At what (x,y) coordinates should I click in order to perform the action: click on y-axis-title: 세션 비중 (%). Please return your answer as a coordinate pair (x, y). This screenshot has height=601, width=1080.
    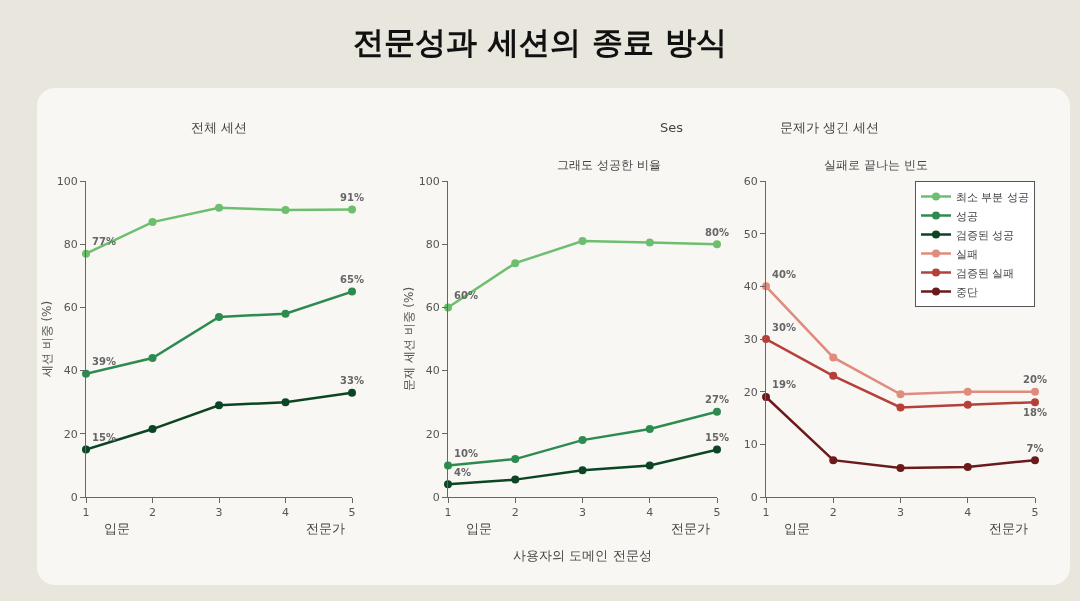
    Looking at the image, I should click on (47, 339).